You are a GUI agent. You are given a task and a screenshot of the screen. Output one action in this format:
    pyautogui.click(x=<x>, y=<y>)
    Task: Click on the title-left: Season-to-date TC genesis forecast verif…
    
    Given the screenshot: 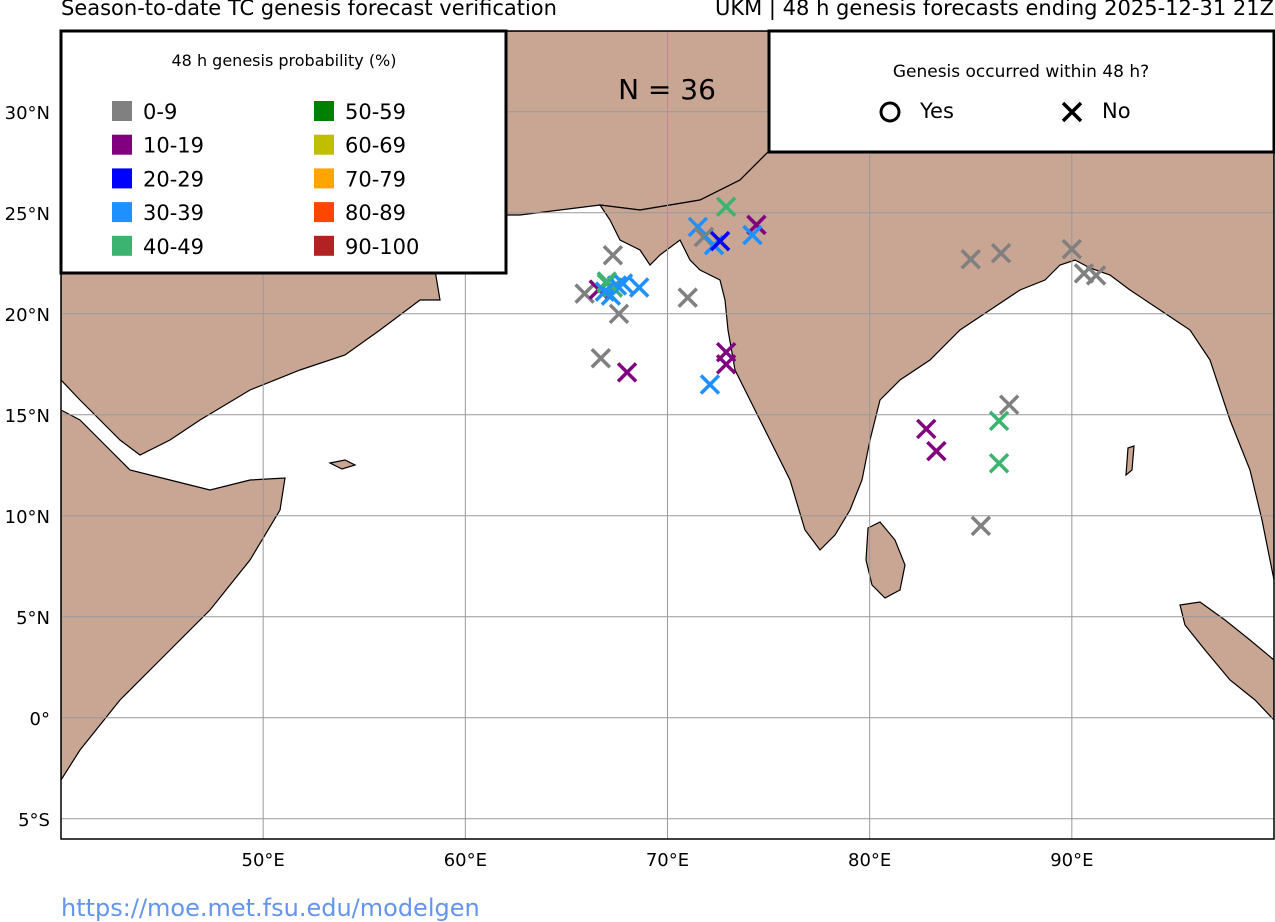 What is the action you would take?
    pyautogui.click(x=309, y=10)
    